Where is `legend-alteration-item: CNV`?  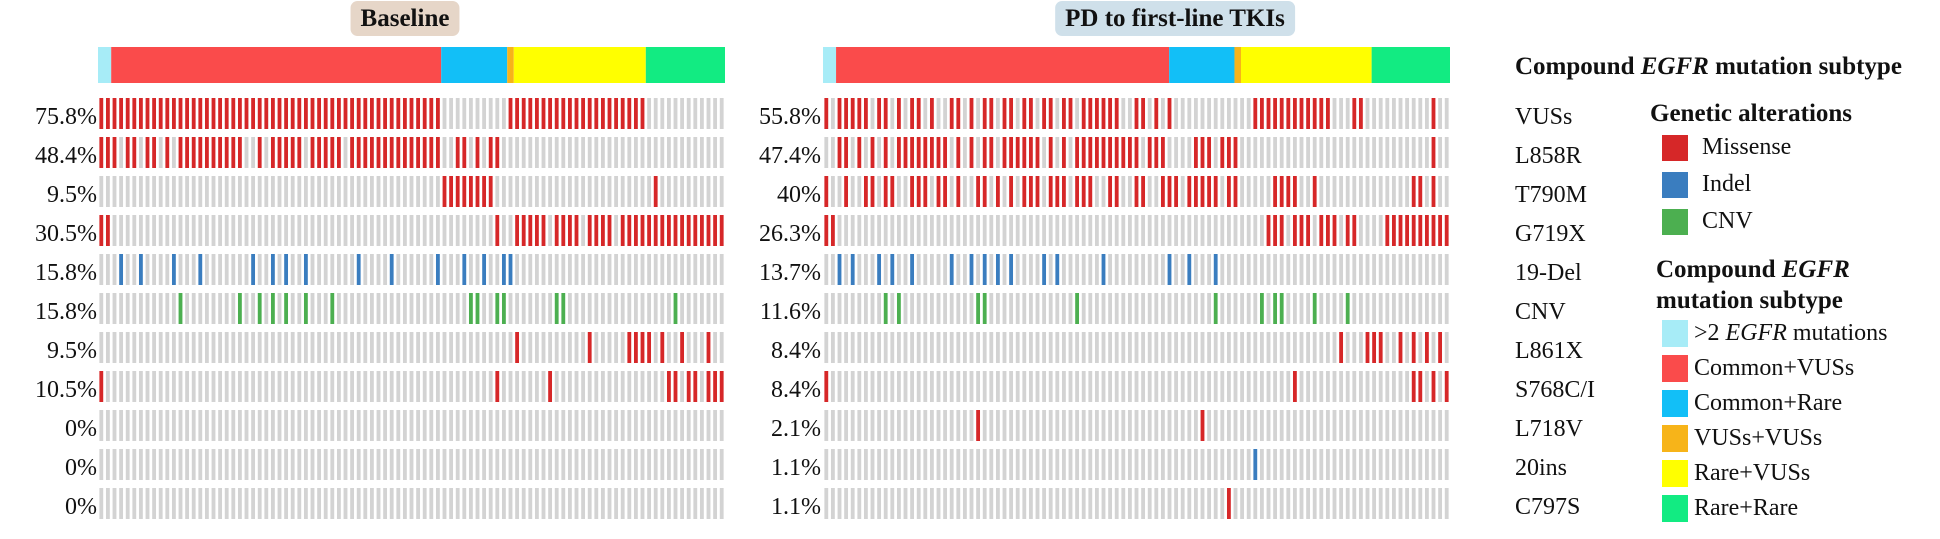
legend-alteration-item: CNV is located at coordinates (1795, 221).